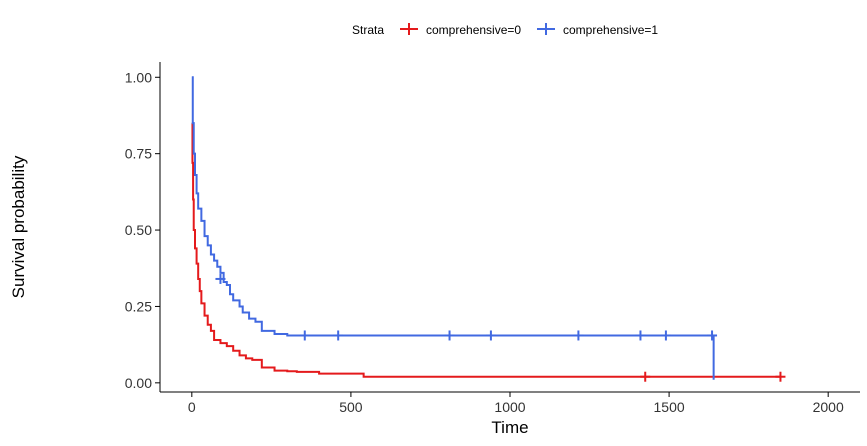 This screenshot has height=446, width=867. I want to click on y-axis-title: Survival probability, so click(18, 226).